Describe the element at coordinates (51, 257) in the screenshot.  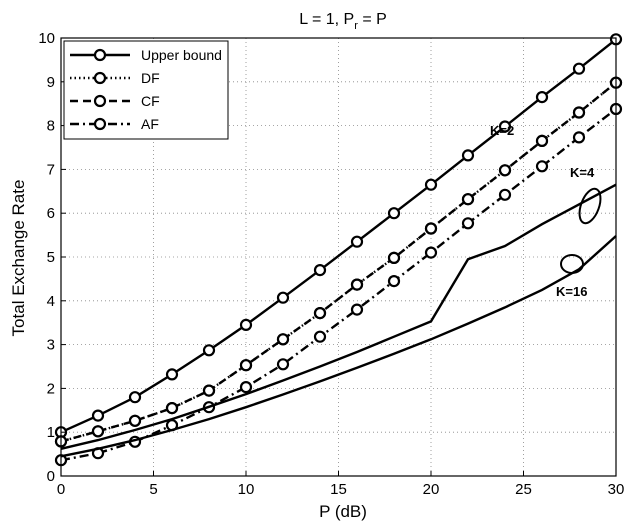
I see `y-tick-label: 5` at that location.